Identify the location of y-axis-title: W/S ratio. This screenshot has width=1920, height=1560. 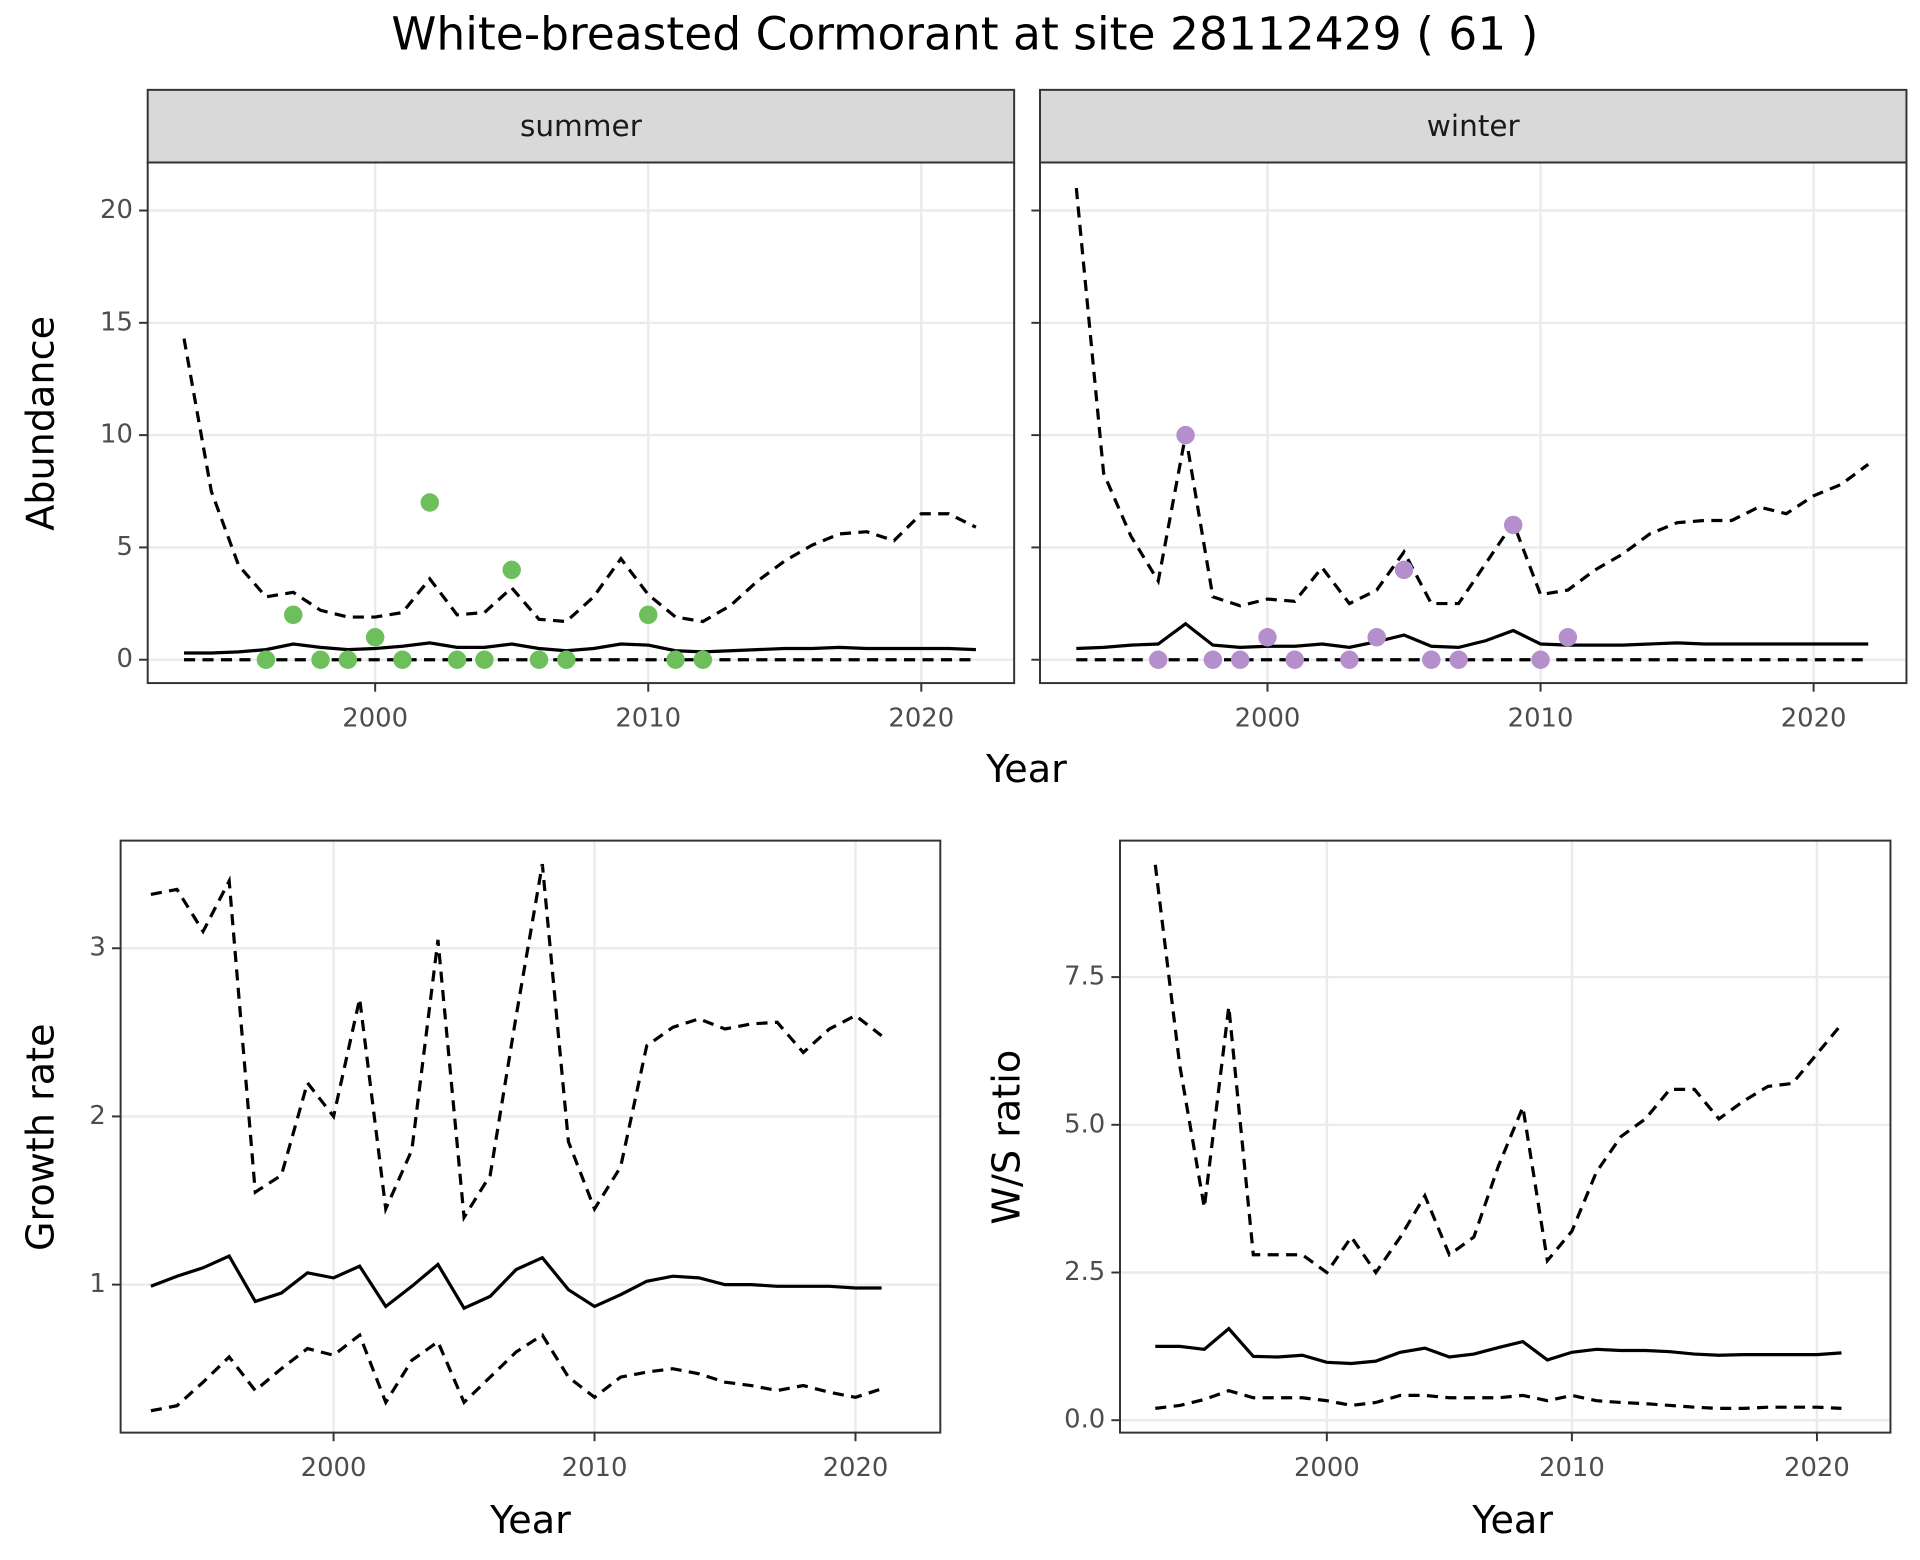
(1007, 1137).